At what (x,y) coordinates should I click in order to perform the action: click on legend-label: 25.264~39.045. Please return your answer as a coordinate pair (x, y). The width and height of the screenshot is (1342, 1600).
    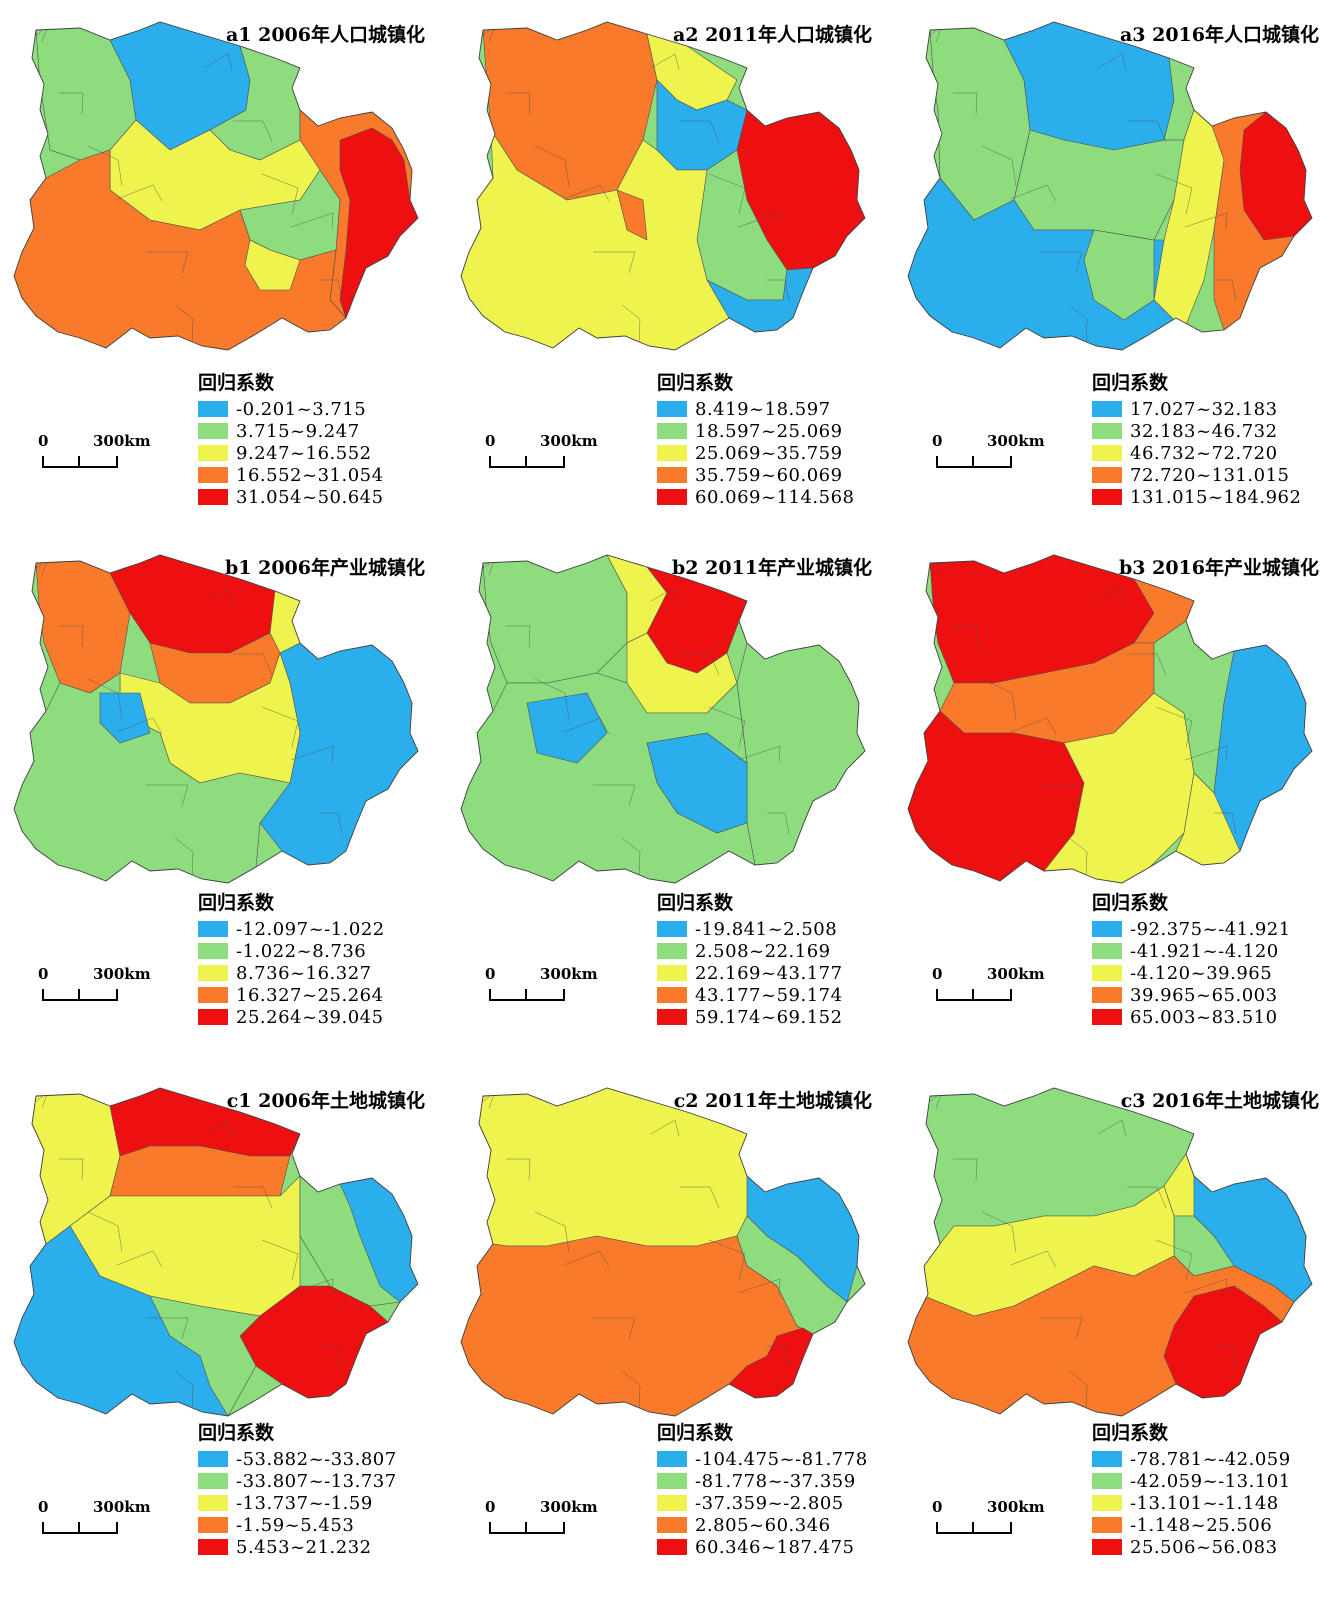
    Looking at the image, I should click on (310, 1017).